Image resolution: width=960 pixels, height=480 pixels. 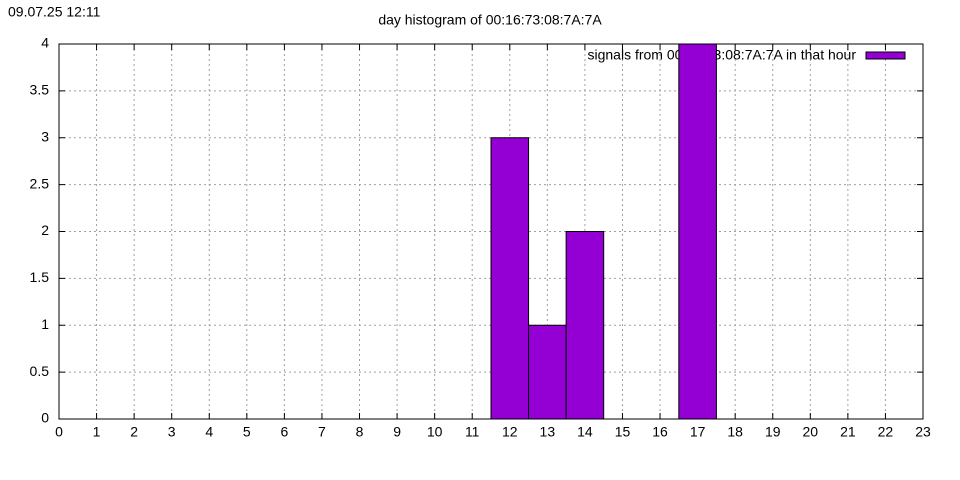 What do you see at coordinates (773, 432) in the screenshot?
I see `x-tick-label: 19` at bounding box center [773, 432].